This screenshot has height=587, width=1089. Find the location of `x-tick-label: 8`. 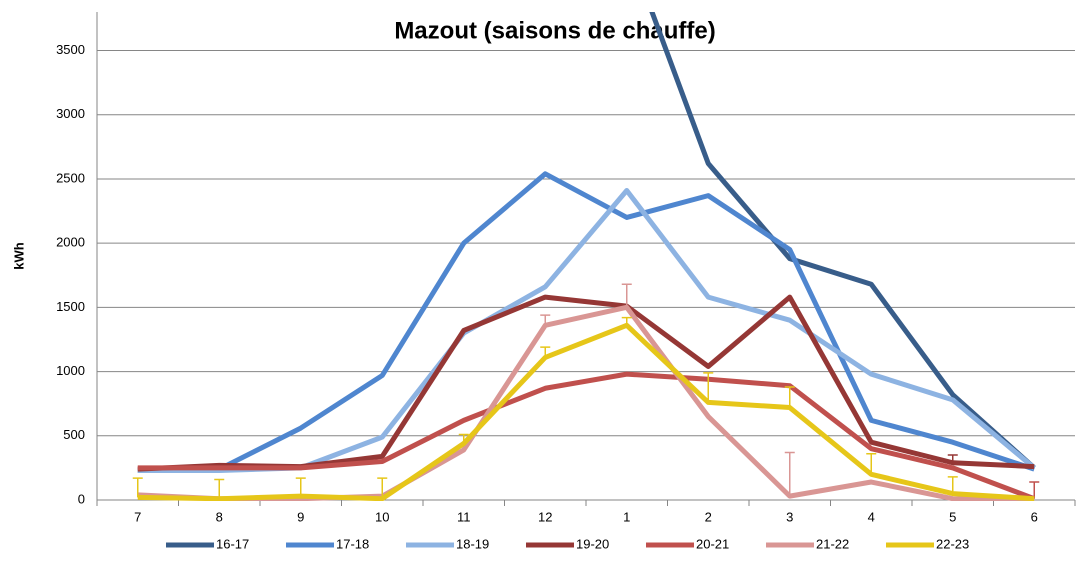

x-tick-label: 8 is located at coordinates (219, 516).